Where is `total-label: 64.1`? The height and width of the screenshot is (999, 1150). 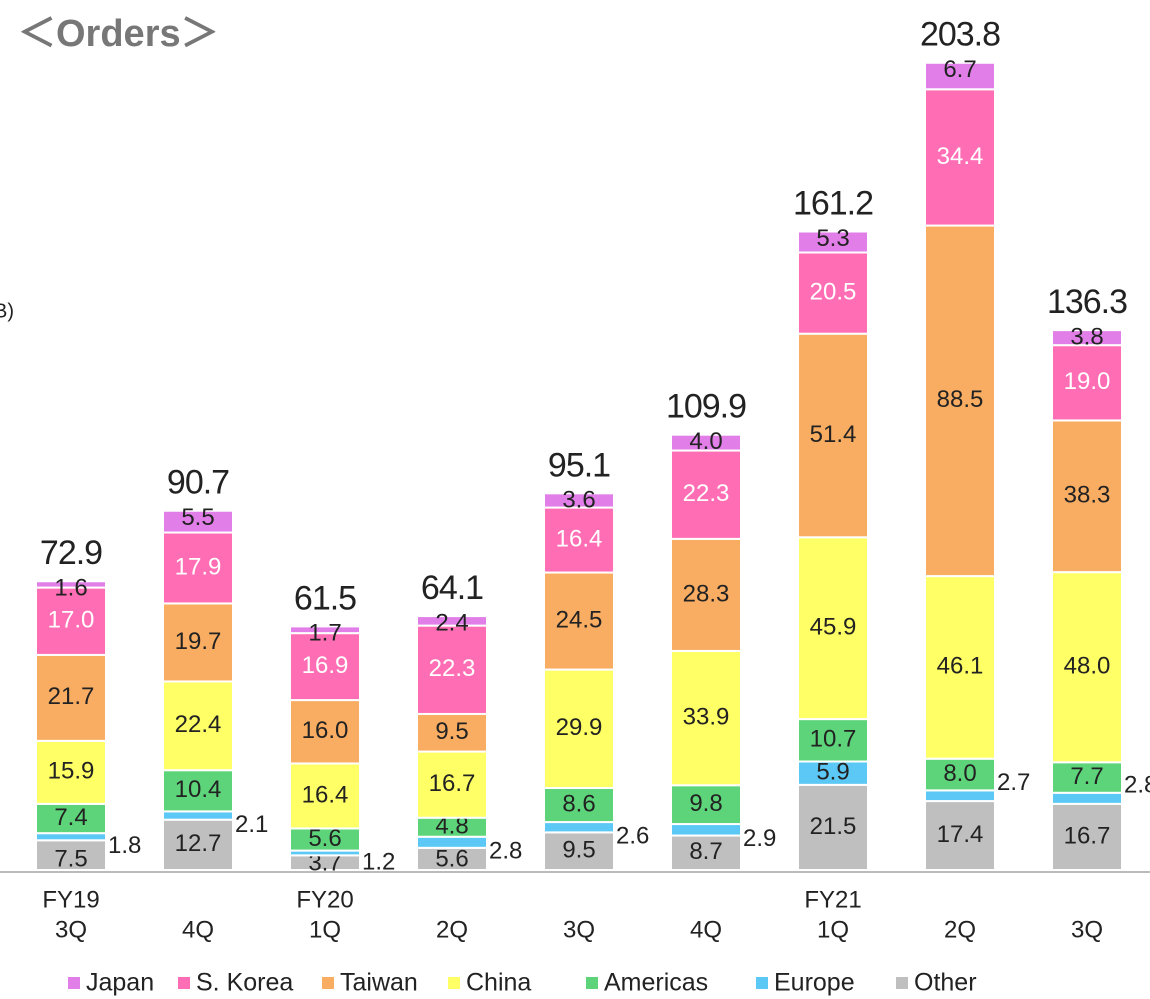
total-label: 64.1 is located at coordinates (452, 588).